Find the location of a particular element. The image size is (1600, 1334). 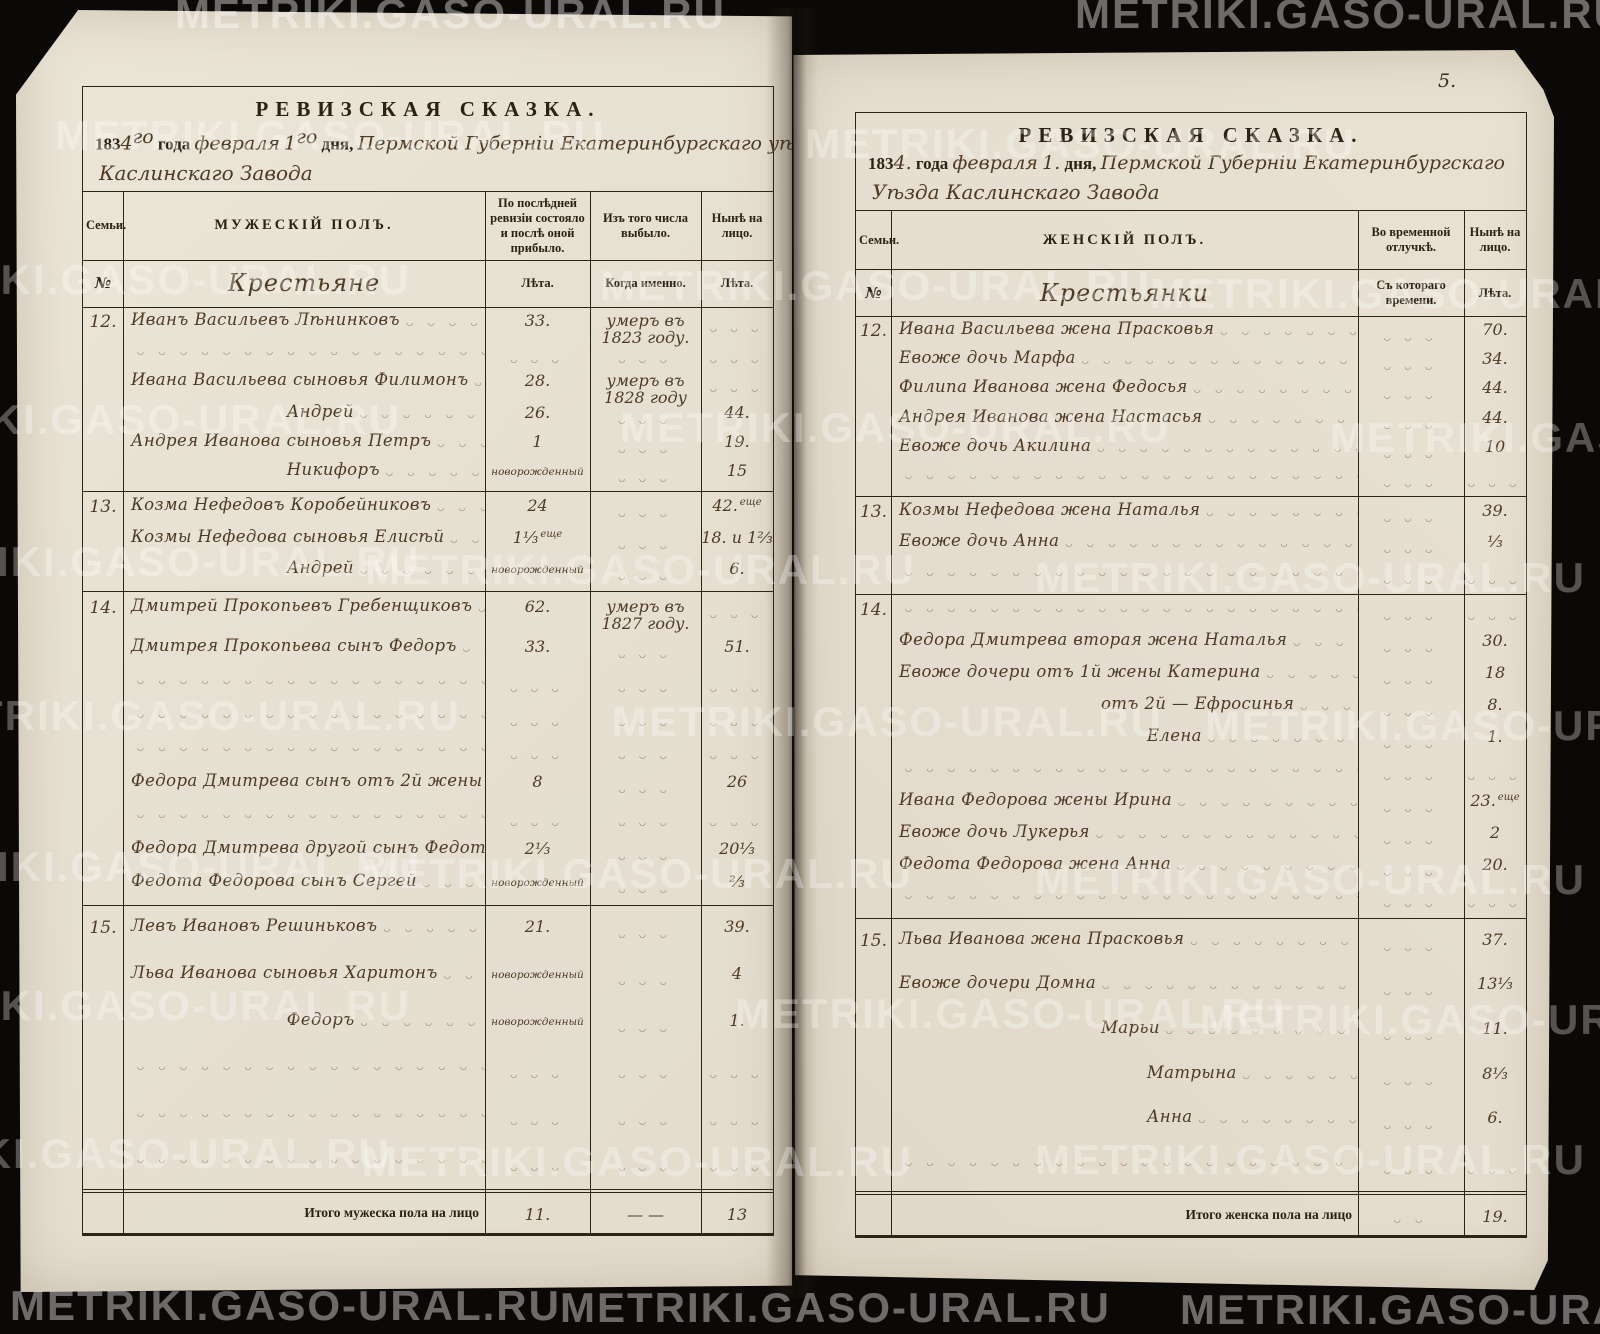

handwritten-month: февраля is located at coordinates (995, 163).